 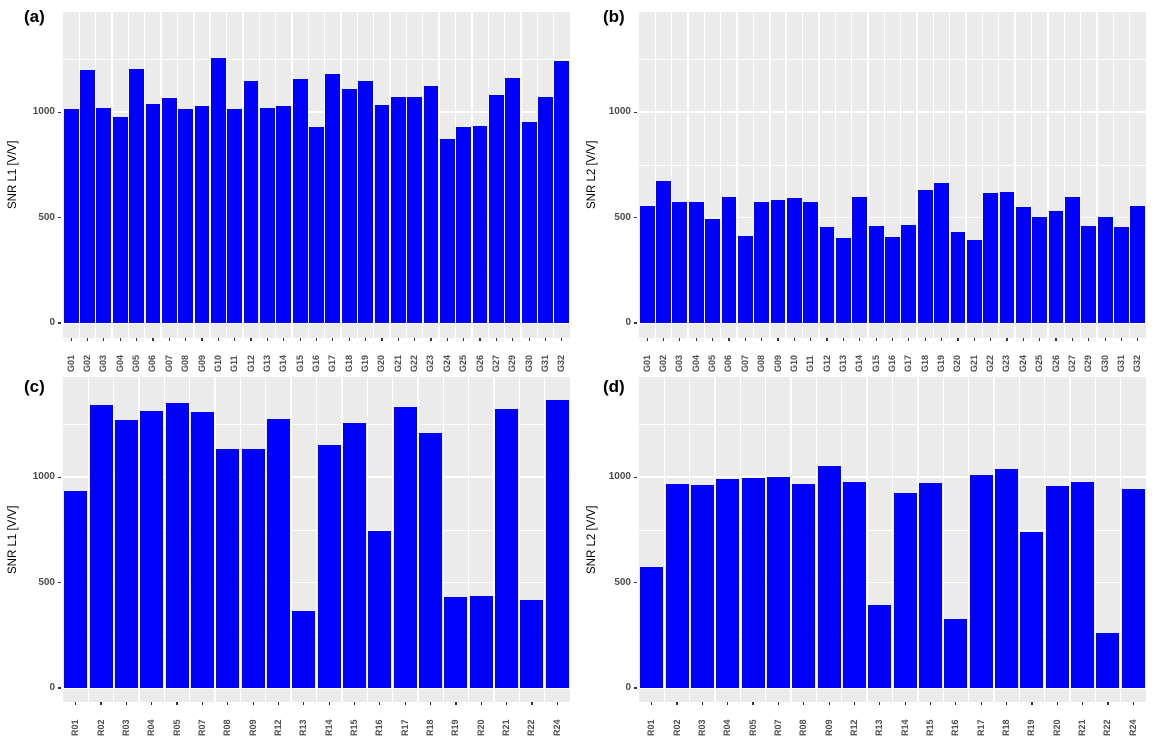 What do you see at coordinates (676, 727) in the screenshot?
I see `x-tick-label: R02` at bounding box center [676, 727].